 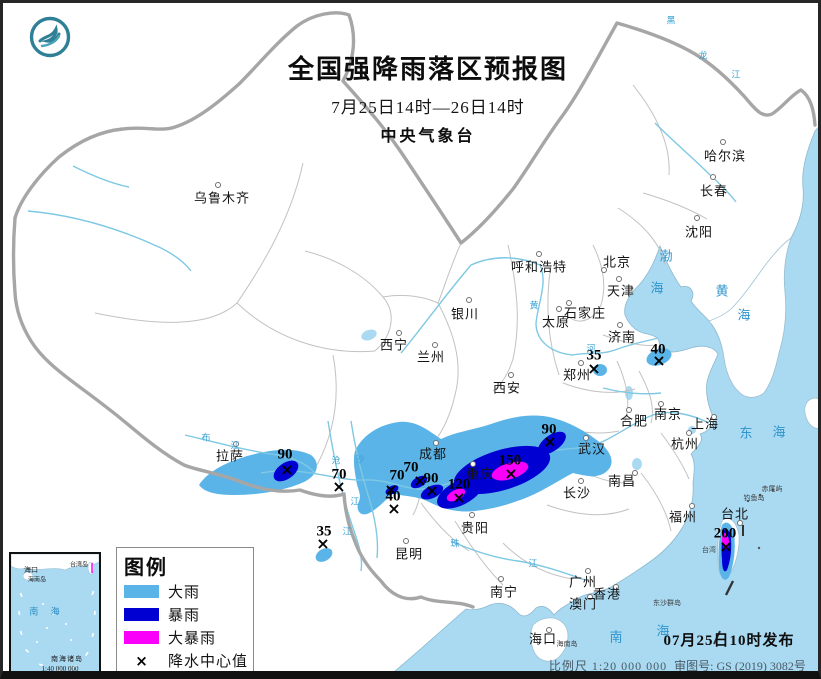 I want to click on city-label: 杭州, so click(x=685, y=444).